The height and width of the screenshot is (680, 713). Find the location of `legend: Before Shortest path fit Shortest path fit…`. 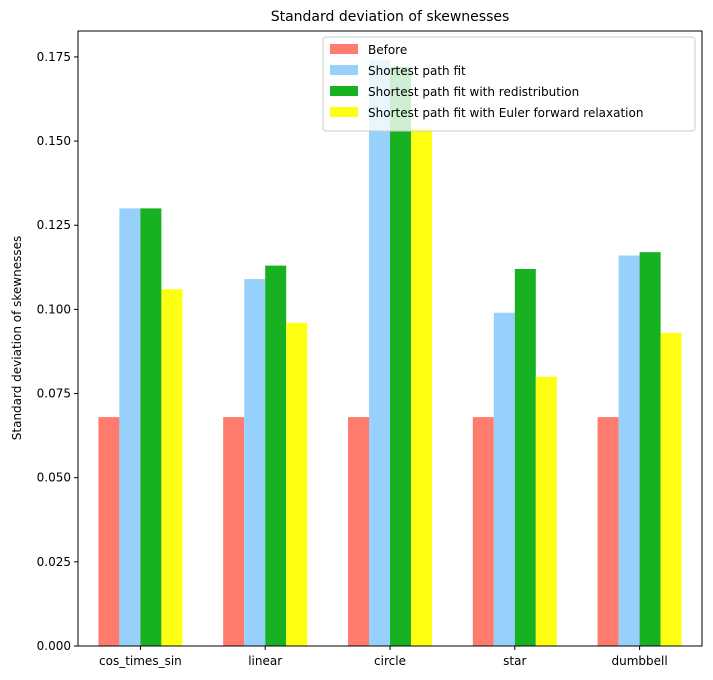

legend: Before Shortest path fit Shortest path fit… is located at coordinates (509, 84).